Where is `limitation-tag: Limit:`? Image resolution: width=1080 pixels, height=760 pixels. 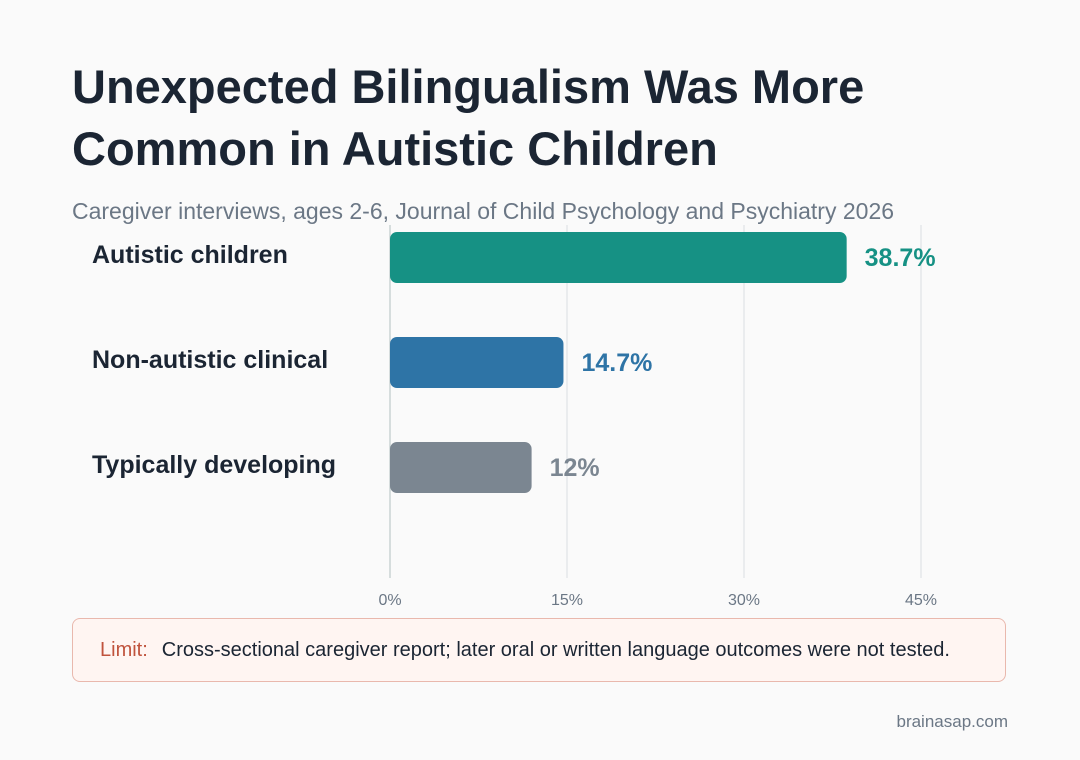
limitation-tag: Limit: is located at coordinates (124, 649).